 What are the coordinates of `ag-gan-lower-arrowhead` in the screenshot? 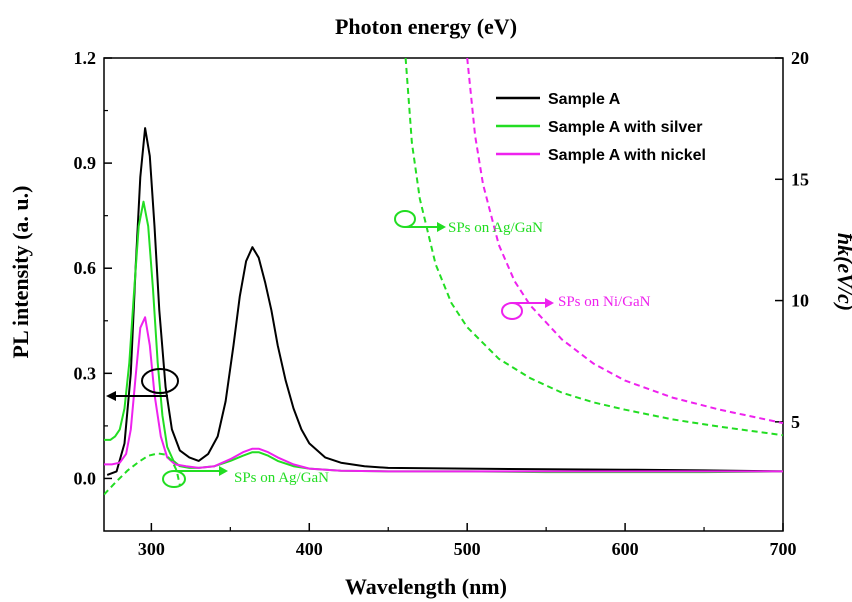 It's located at (223, 471).